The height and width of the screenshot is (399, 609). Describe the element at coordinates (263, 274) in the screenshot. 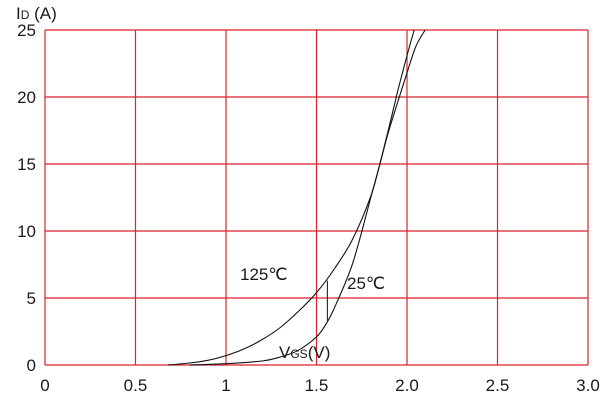

I see `series-label-125c: 125℃` at that location.